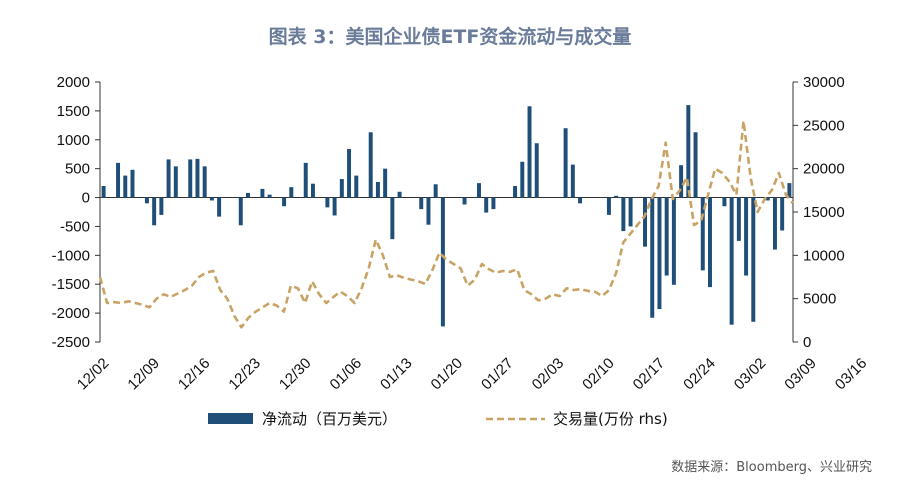 Image resolution: width=900 pixels, height=488 pixels. What do you see at coordinates (73, 140) in the screenshot?
I see `left-axis-tick-label: 1000` at bounding box center [73, 140].